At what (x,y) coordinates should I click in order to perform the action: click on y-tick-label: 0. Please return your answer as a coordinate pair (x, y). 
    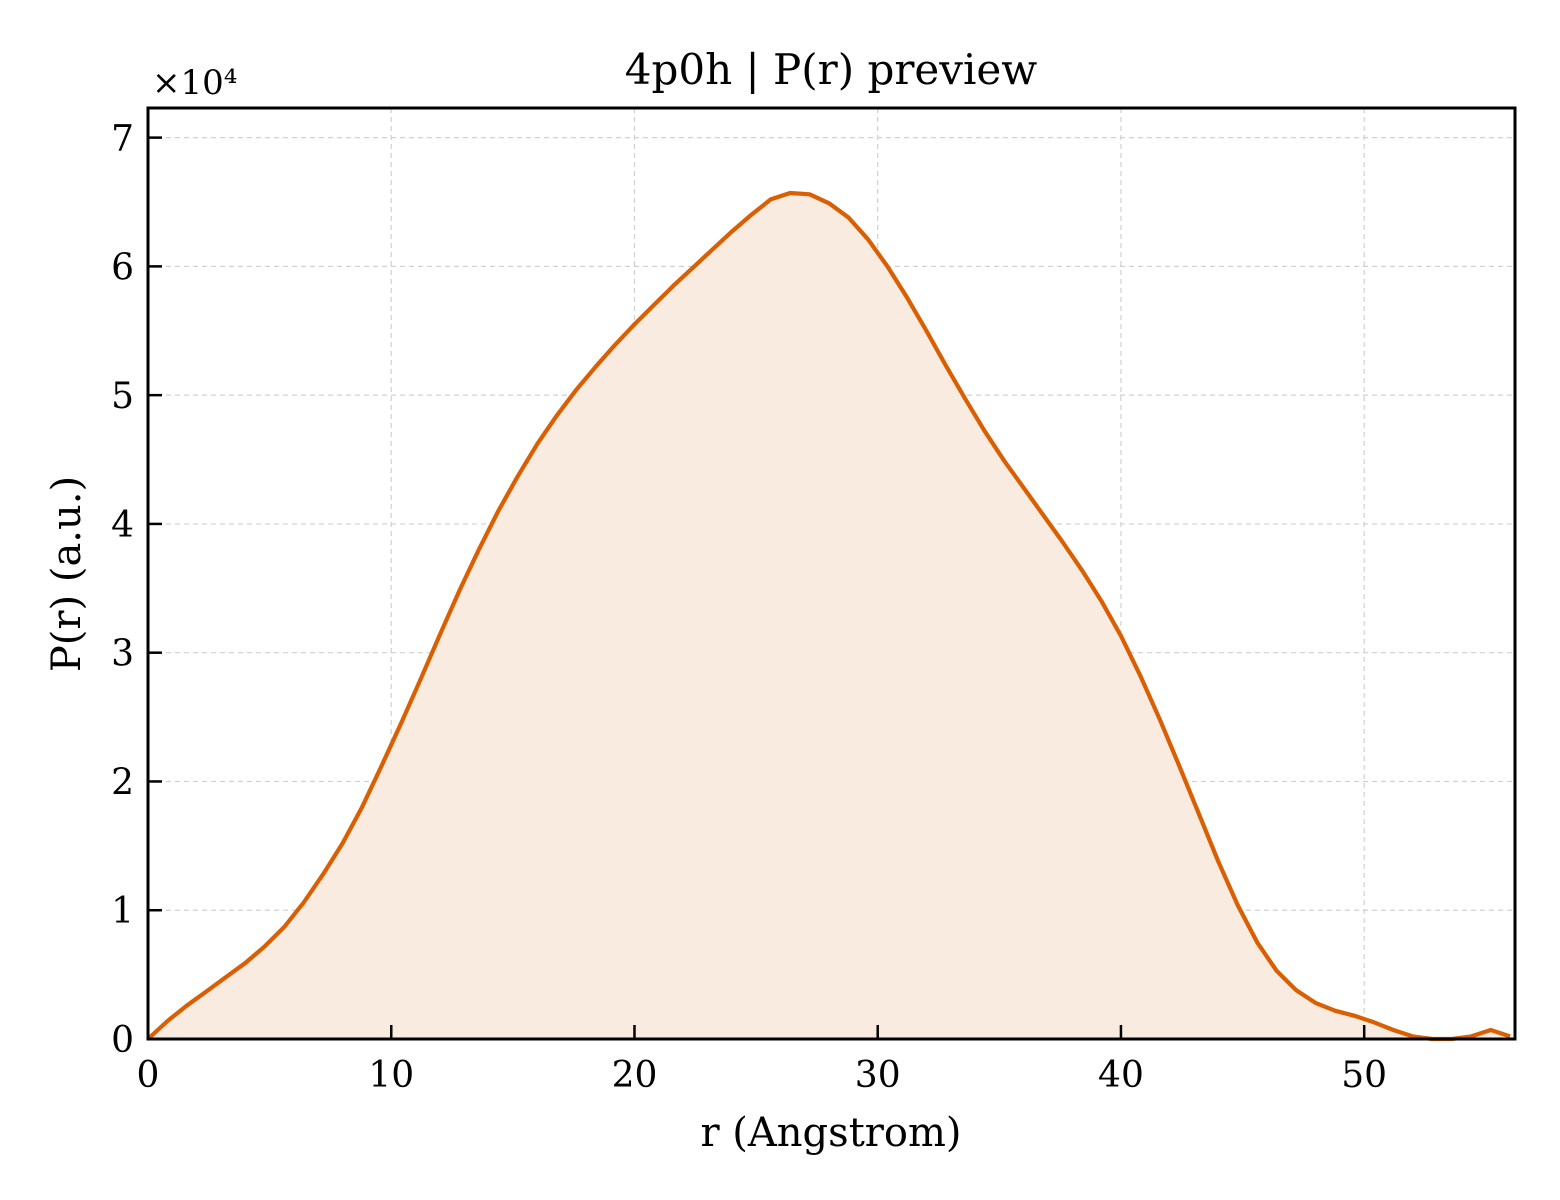
    Looking at the image, I should click on (122, 1040).